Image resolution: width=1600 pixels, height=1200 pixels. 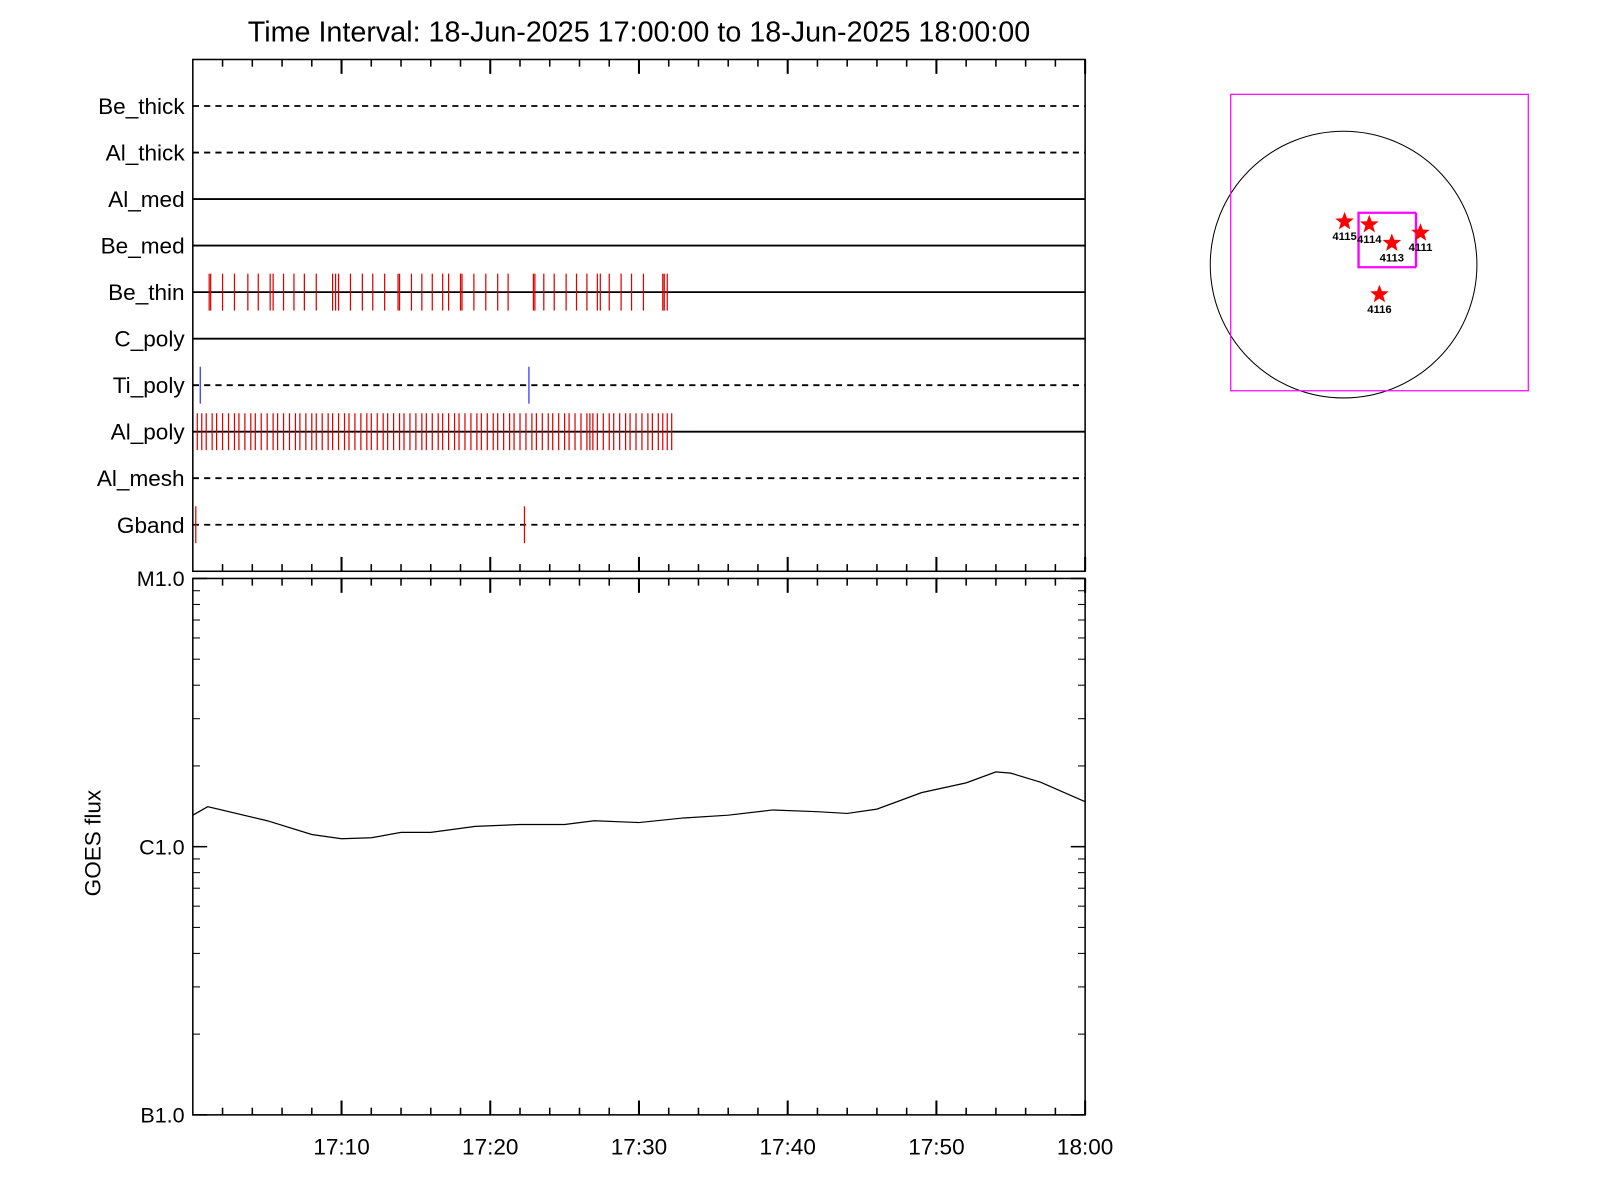 I want to click on channel-label: Al_med, so click(x=146, y=199).